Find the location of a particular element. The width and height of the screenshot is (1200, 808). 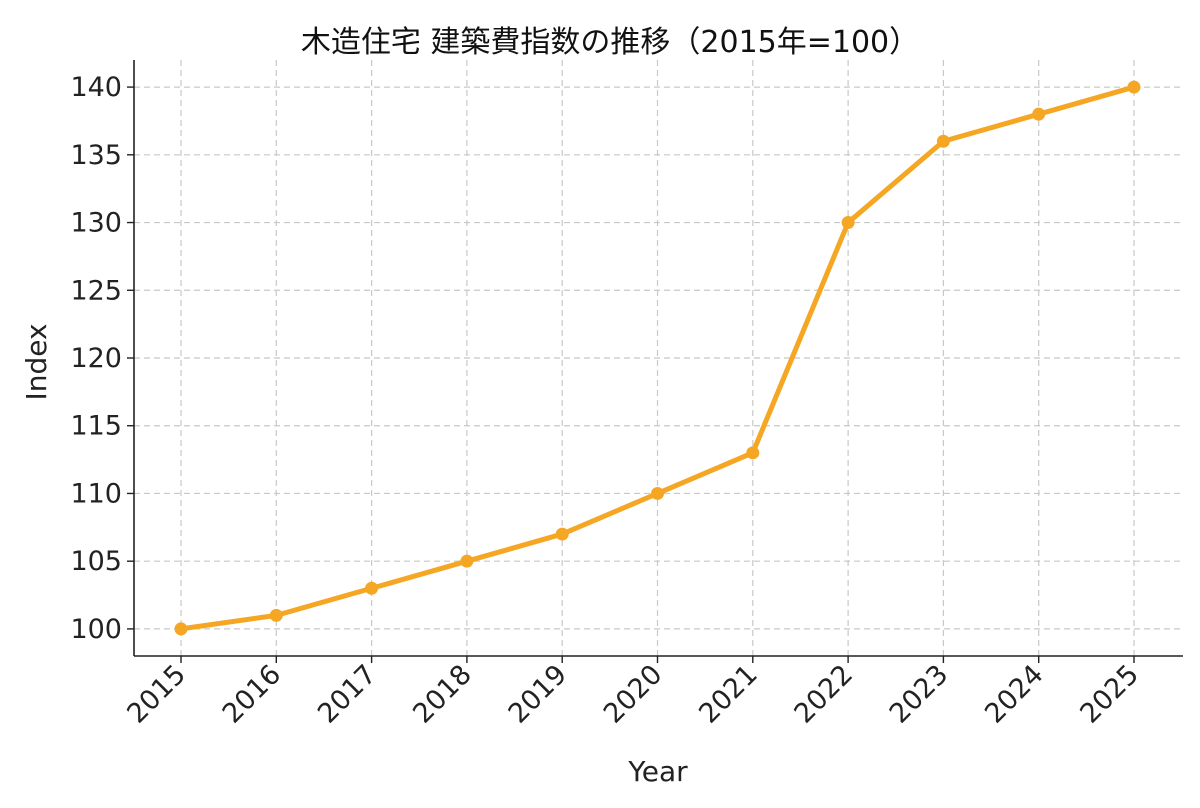

x-tick-label: 2017 is located at coordinates (347, 694).